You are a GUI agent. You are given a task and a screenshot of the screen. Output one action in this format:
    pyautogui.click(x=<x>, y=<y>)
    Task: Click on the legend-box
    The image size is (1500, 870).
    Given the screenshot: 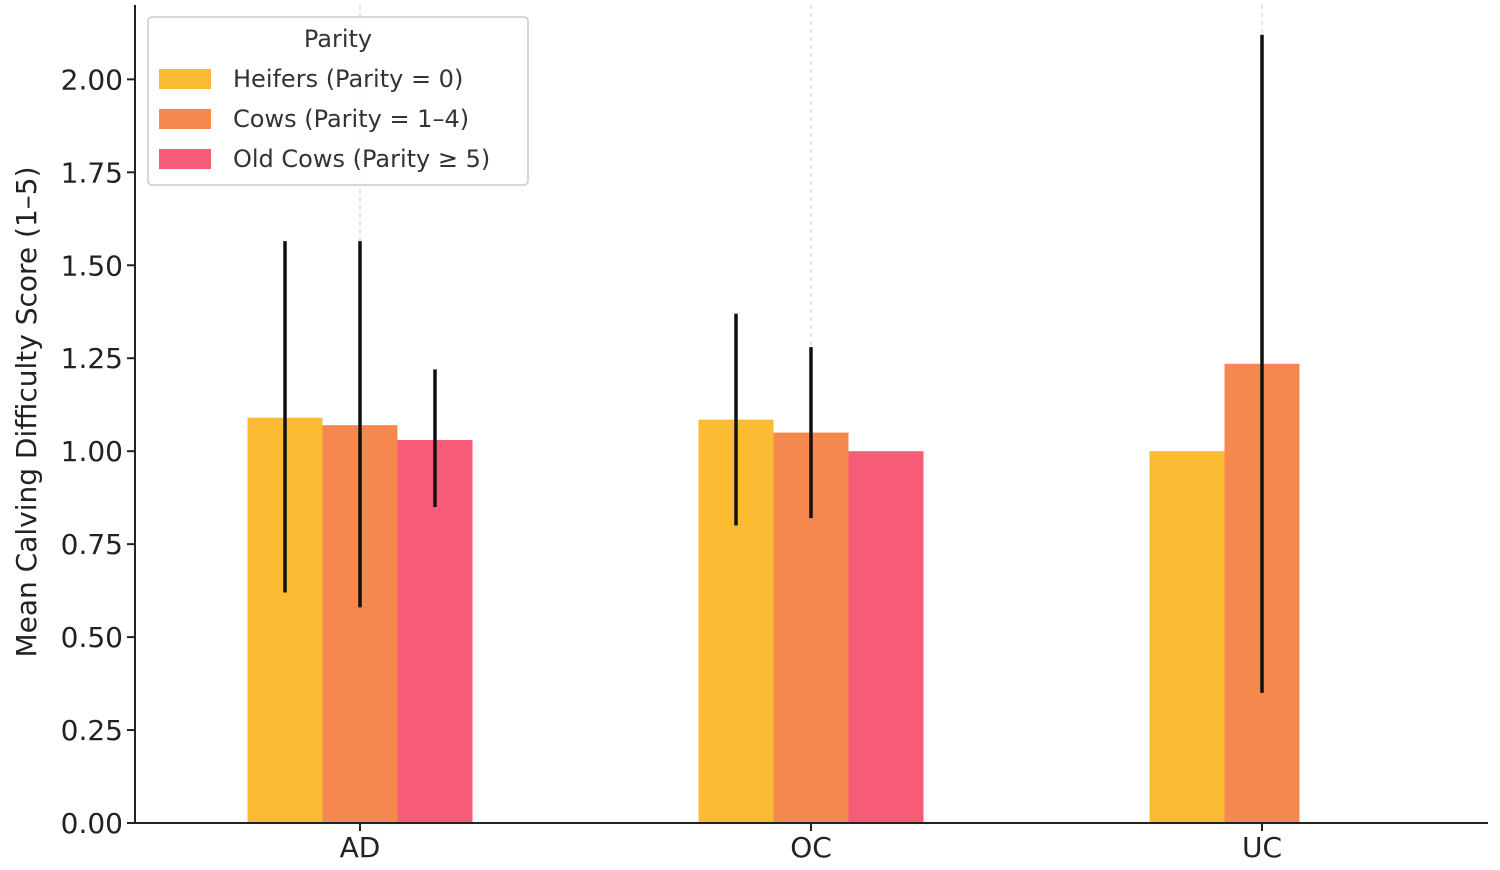 What is the action you would take?
    pyautogui.click(x=338, y=101)
    